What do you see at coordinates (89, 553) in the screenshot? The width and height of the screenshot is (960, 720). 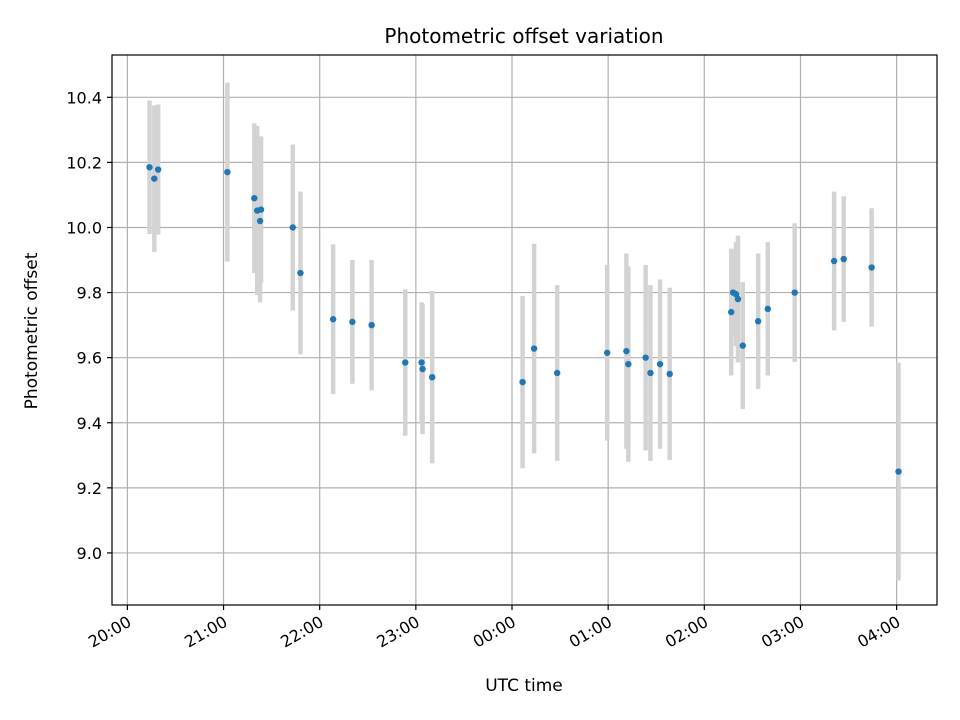 I see `y-tick-label: 9.0` at bounding box center [89, 553].